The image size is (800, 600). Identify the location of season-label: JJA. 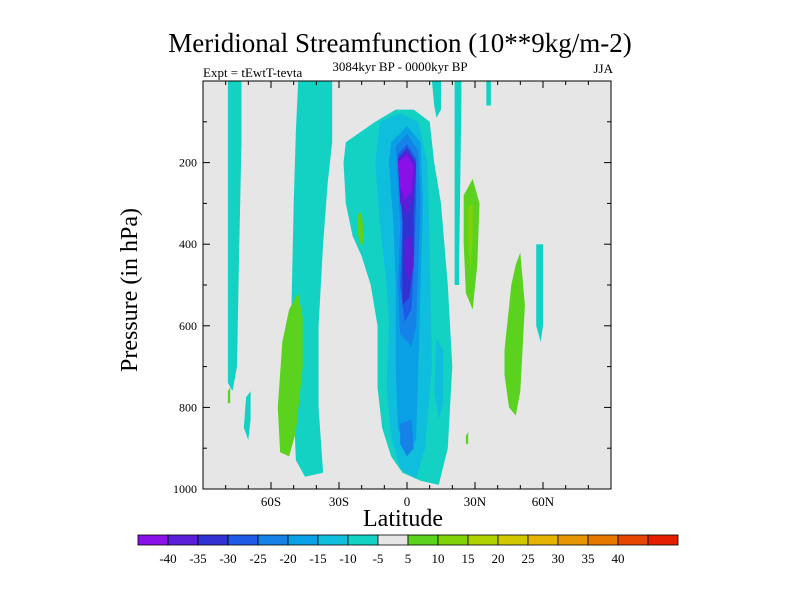
(603, 68).